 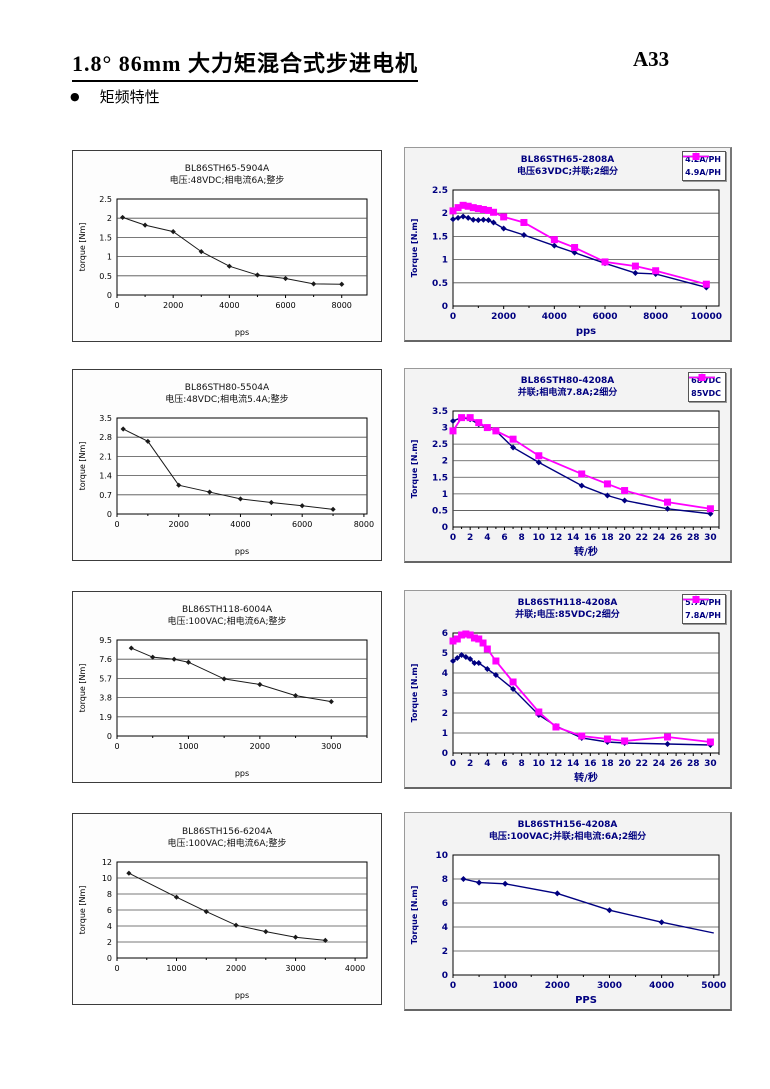 What do you see at coordinates (105, 418) in the screenshot?
I see `y-tick-label: 3.5` at bounding box center [105, 418].